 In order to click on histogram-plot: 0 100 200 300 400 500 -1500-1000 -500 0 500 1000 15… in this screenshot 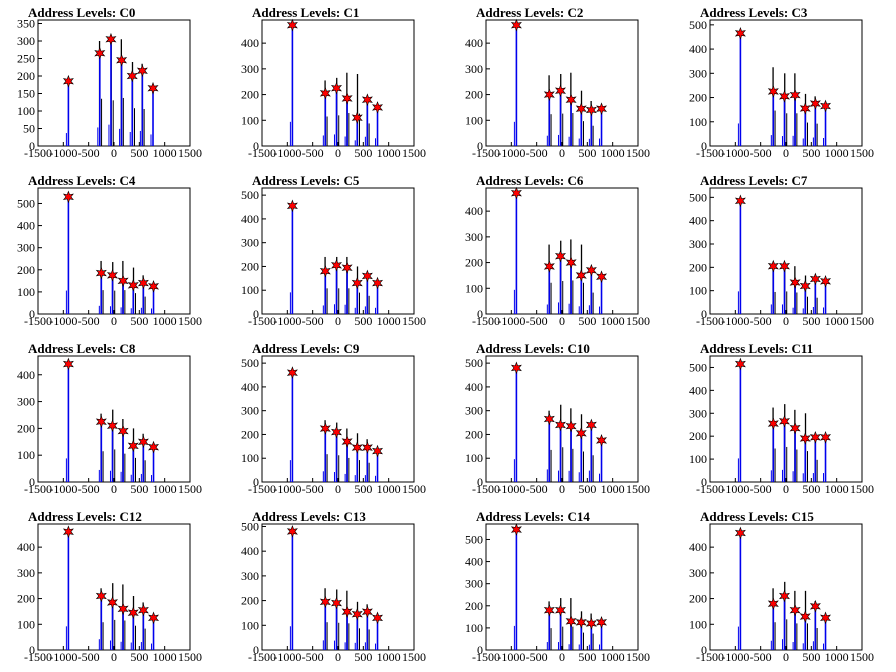, I will do `click(557, 593)`.